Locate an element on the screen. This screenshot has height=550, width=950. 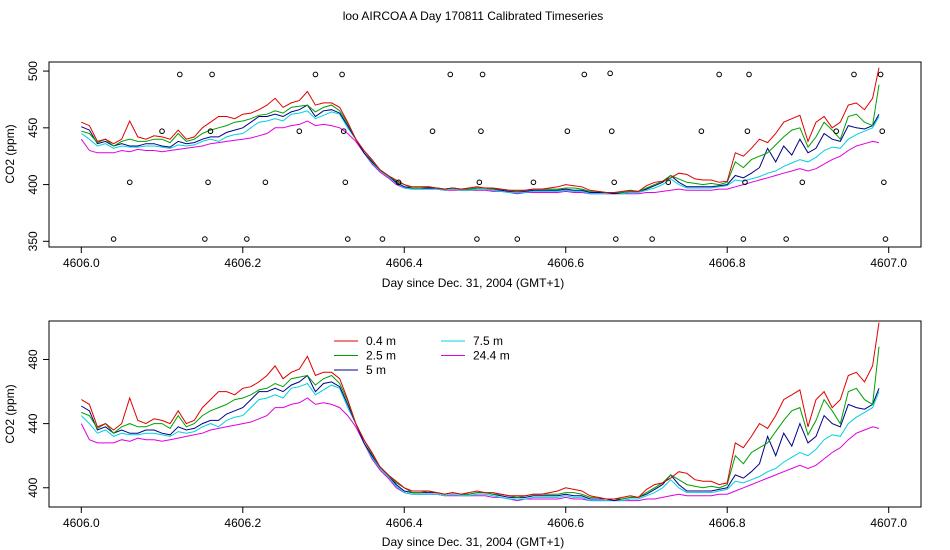
series-line-7-5-m is located at coordinates (480, 152).